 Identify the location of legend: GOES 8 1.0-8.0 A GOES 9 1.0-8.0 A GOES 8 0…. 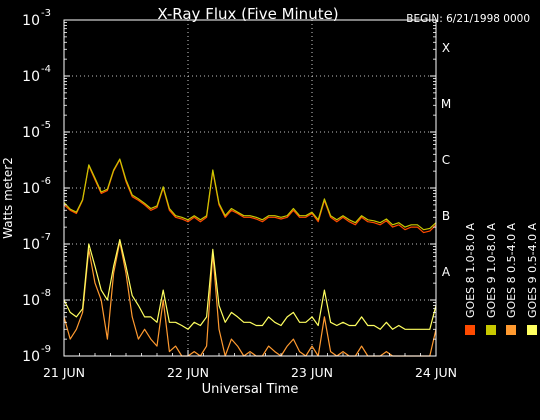
(501, 278).